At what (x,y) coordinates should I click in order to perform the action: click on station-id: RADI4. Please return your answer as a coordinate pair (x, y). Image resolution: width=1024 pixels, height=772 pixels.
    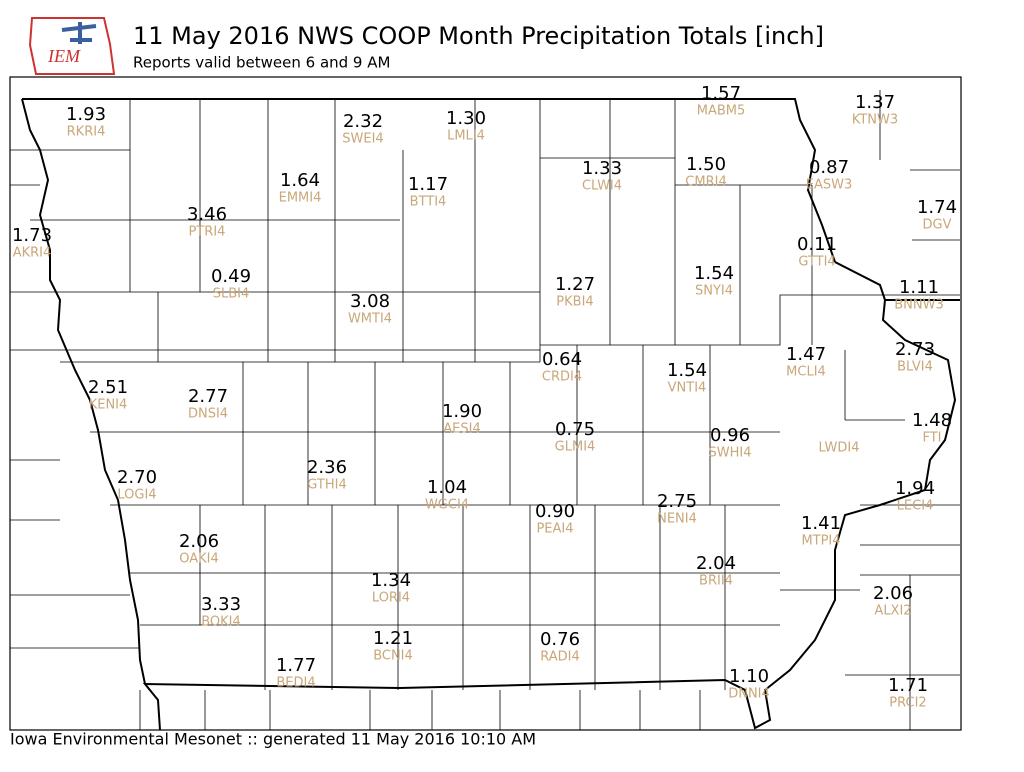
    Looking at the image, I should click on (560, 657).